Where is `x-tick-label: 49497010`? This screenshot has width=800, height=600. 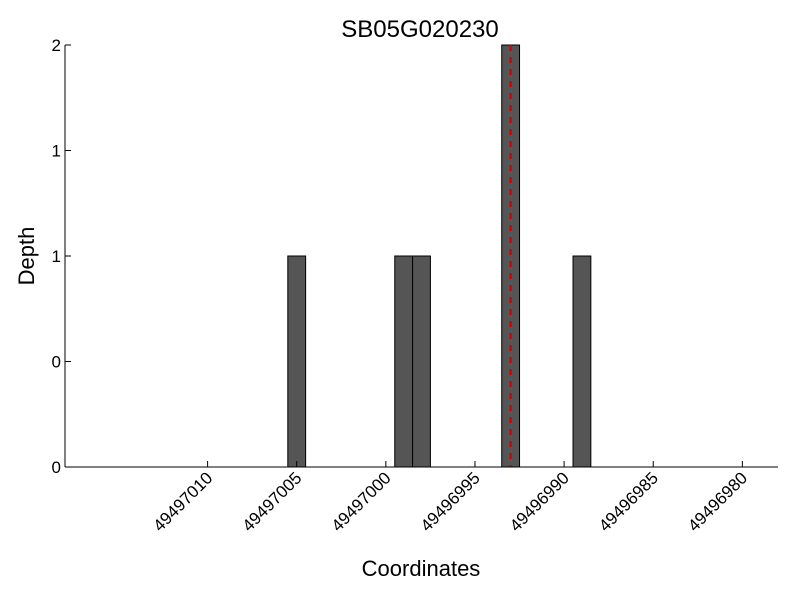 x-tick-label: 49497010 is located at coordinates (183, 501).